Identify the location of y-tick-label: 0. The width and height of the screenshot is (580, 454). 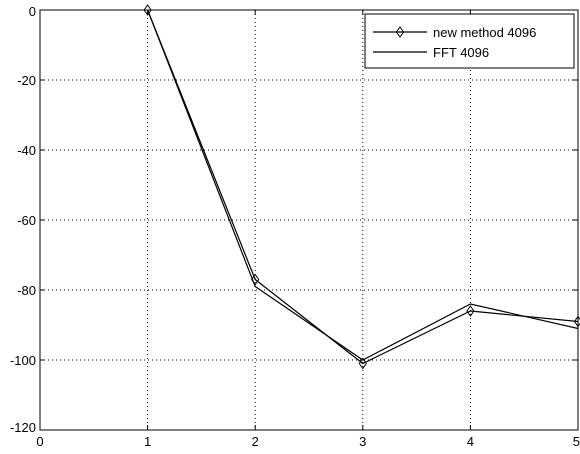
(32, 11).